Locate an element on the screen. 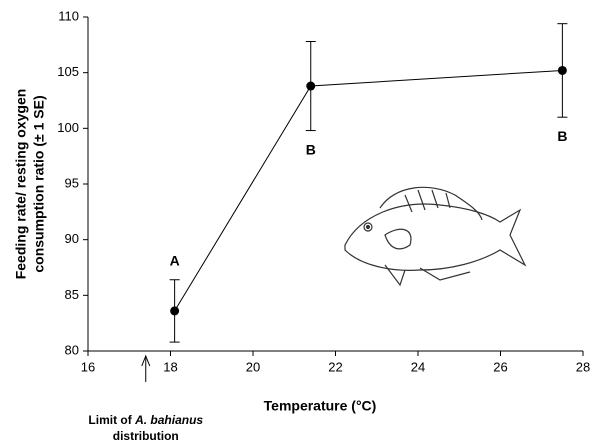  x-tick-label: 18 is located at coordinates (170, 366).